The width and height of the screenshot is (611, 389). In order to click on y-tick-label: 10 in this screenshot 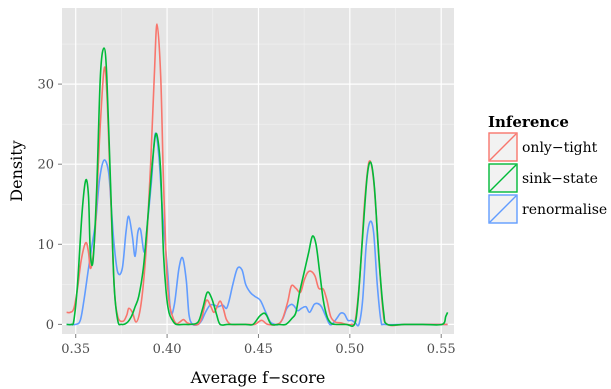, I will do `click(45, 245)`.